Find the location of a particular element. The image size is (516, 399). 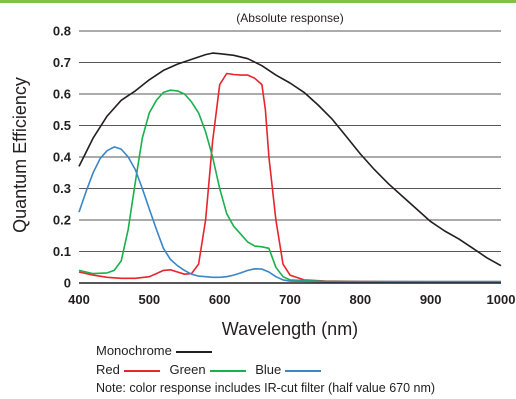

y-tick-label: 0.5 is located at coordinates (62, 125).